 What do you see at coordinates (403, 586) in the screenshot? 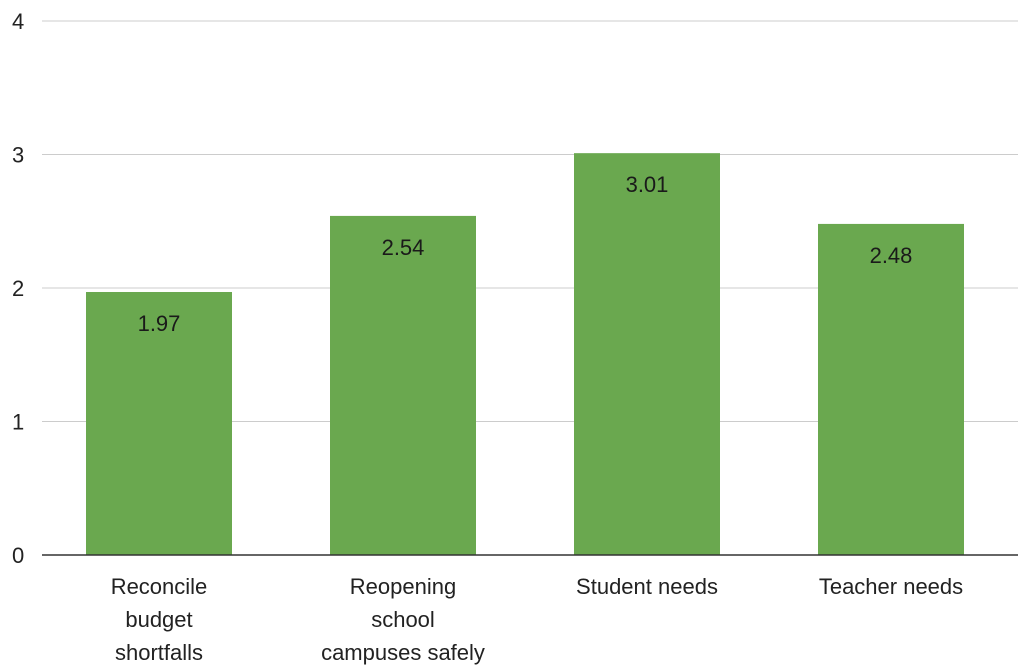
I see `category-label-line: Reopening` at bounding box center [403, 586].